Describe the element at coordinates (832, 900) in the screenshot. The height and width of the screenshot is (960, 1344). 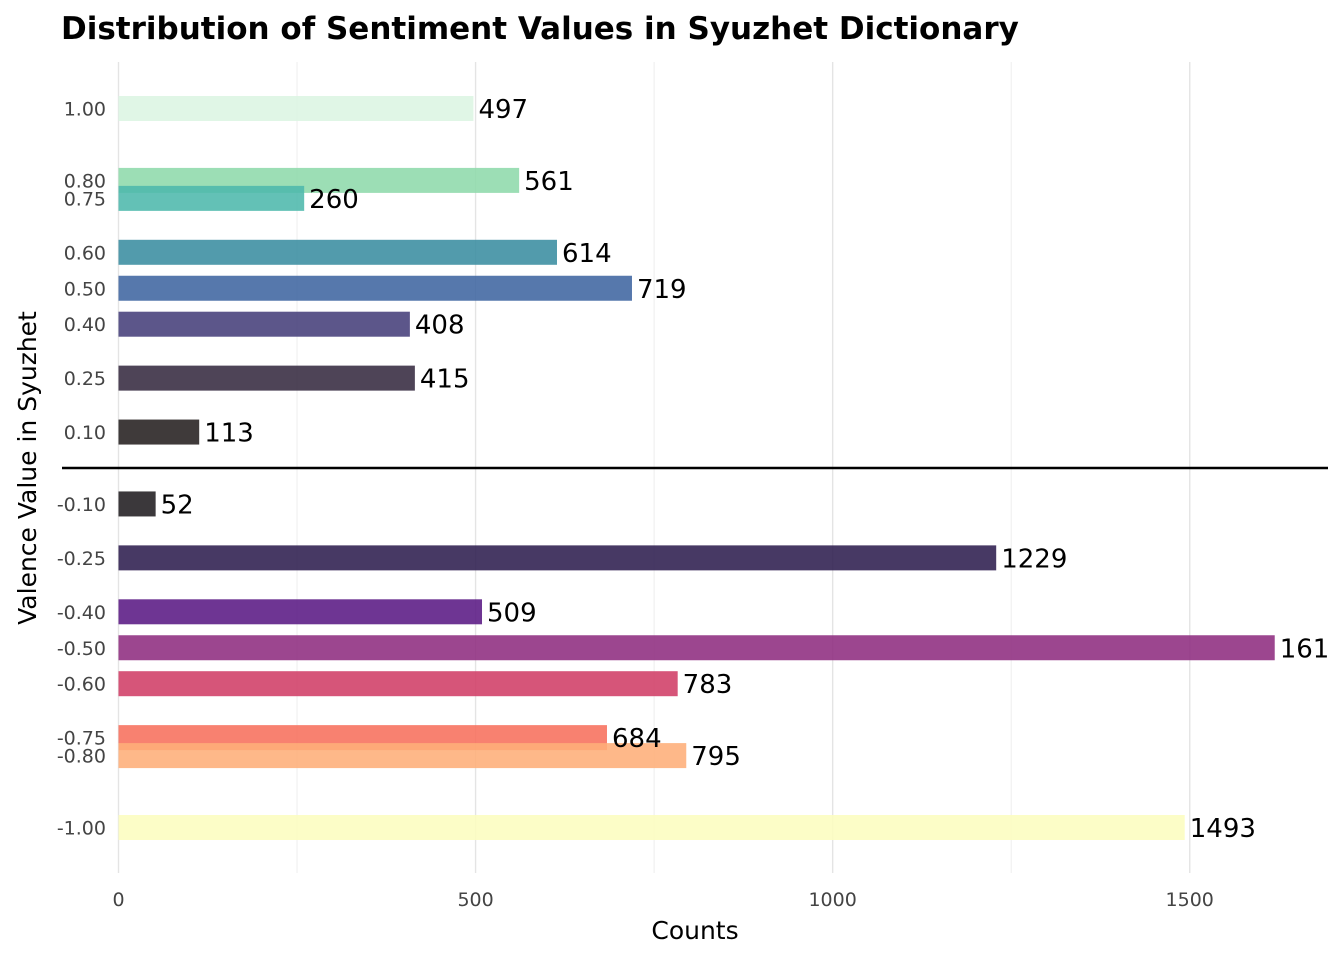
I see `x-tick-label: 1000` at that location.